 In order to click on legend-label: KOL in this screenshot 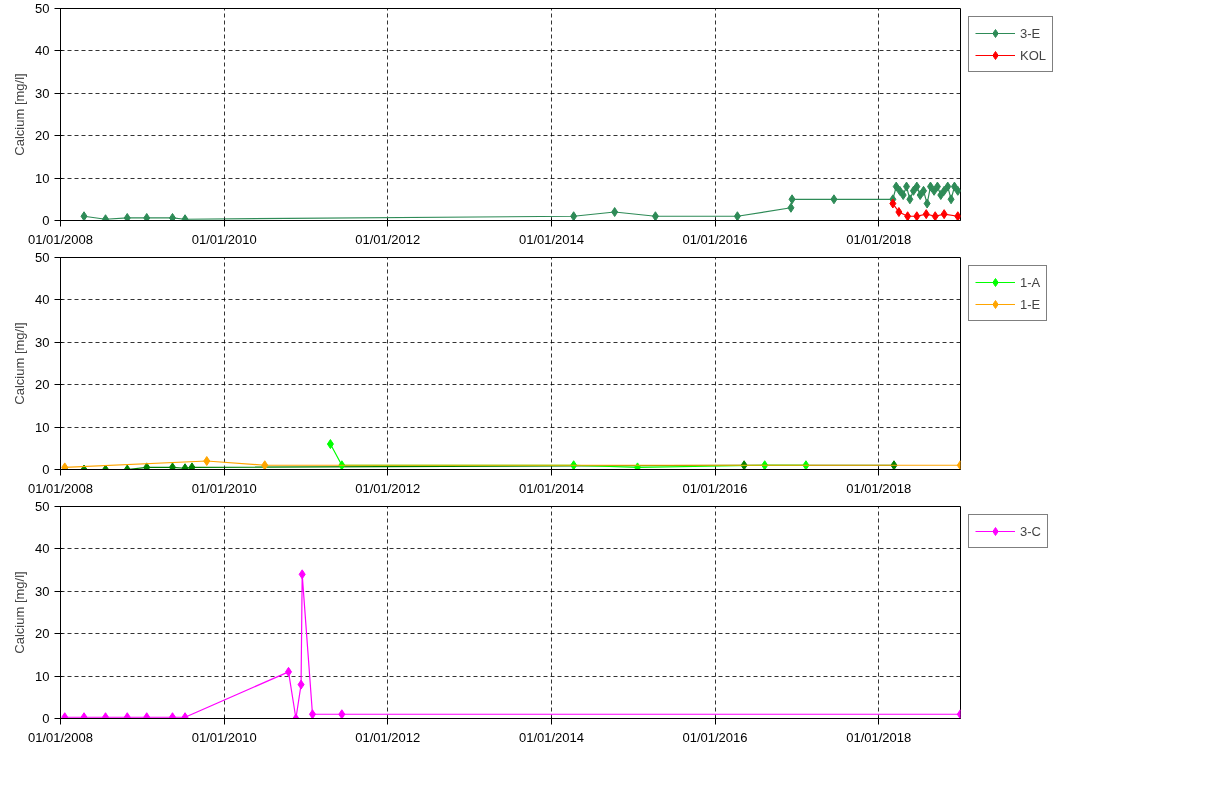, I will do `click(1033, 55)`.